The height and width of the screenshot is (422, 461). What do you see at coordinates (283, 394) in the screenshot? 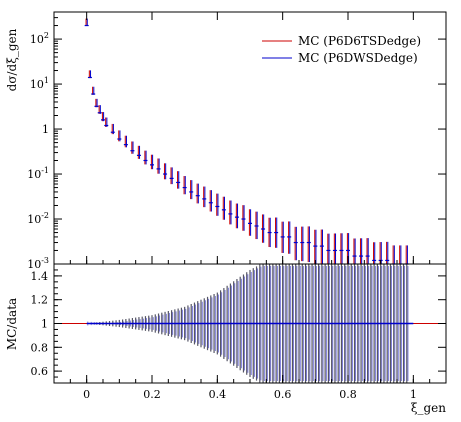
I see `x-tick-label: 0.6` at bounding box center [283, 394].